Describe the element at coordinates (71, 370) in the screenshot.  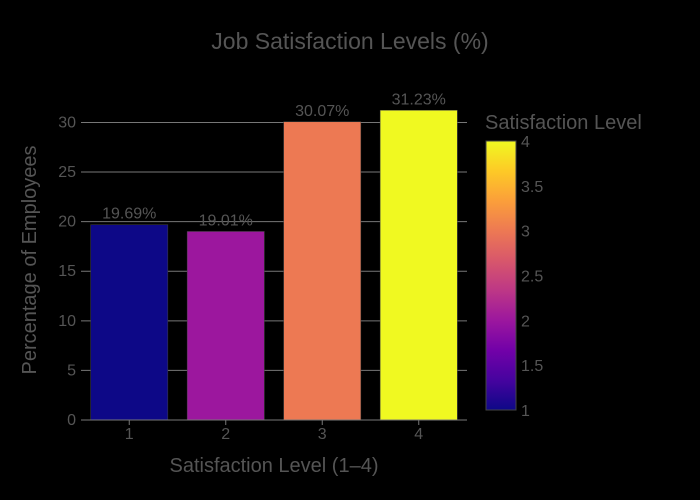
I see `y-tick-label: 5` at that location.